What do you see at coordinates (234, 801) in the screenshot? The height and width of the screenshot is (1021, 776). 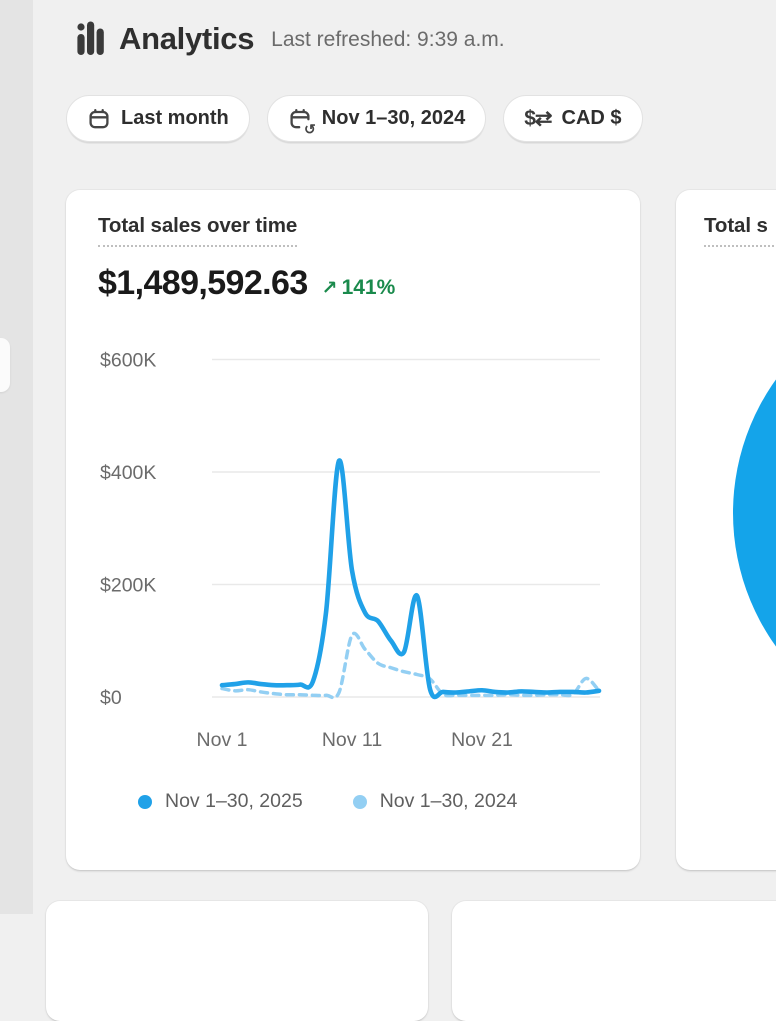 I see `legend-label-current: Nov 1–30, 2025` at bounding box center [234, 801].